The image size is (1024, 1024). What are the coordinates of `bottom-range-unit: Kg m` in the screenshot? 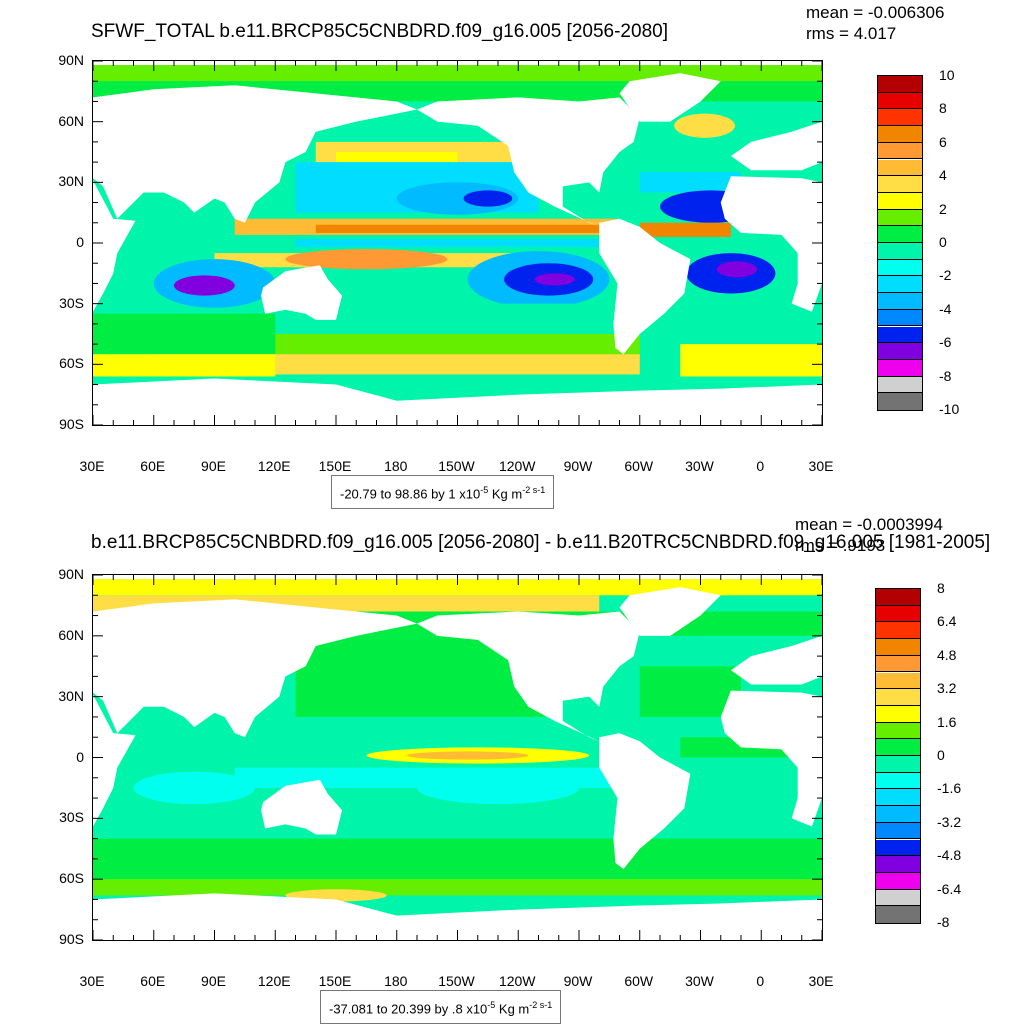 It's located at (512, 1009).